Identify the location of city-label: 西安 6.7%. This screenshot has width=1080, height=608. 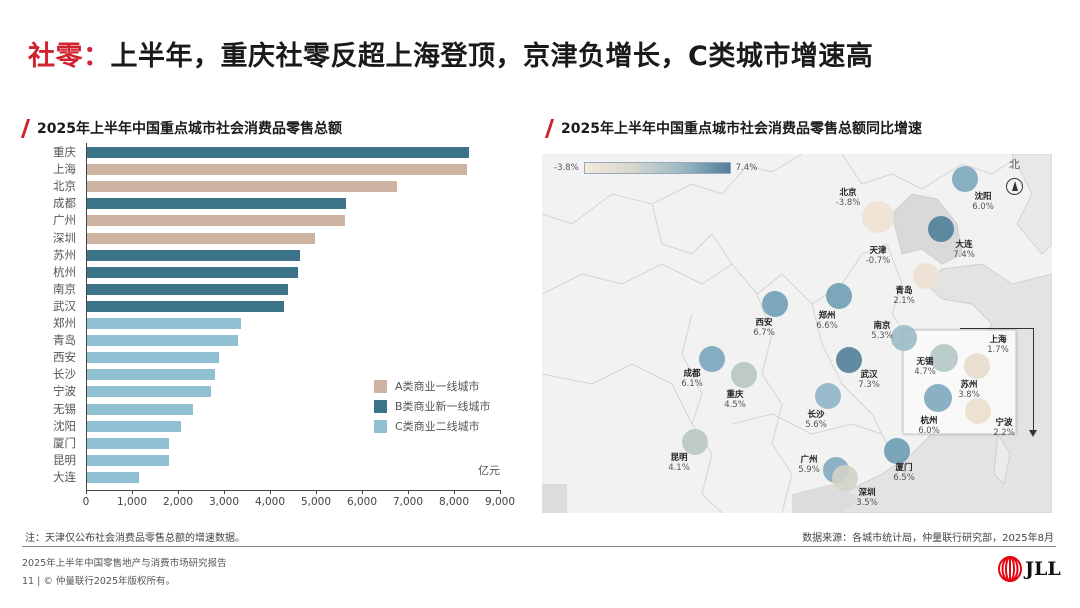
(764, 328).